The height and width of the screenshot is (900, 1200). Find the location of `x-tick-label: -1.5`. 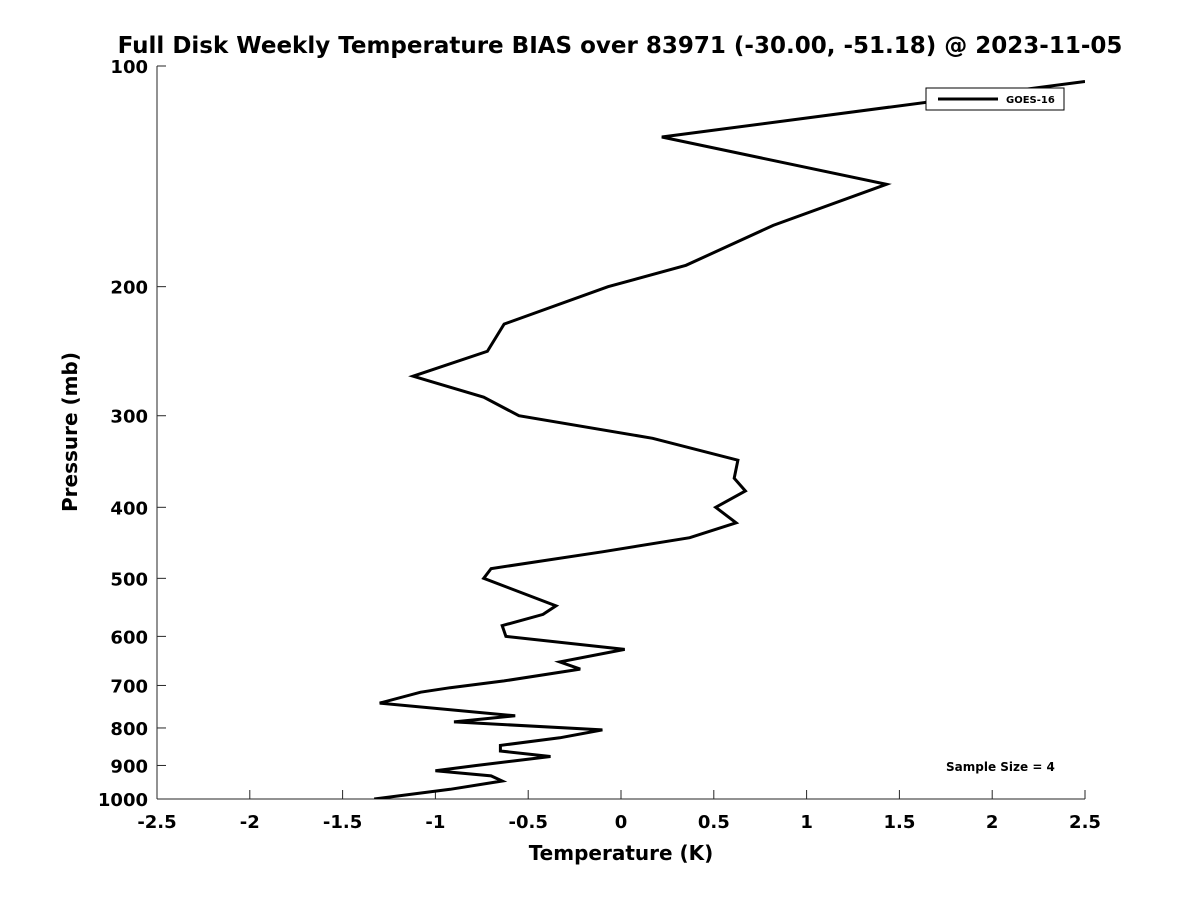

x-tick-label: -1.5 is located at coordinates (342, 822).